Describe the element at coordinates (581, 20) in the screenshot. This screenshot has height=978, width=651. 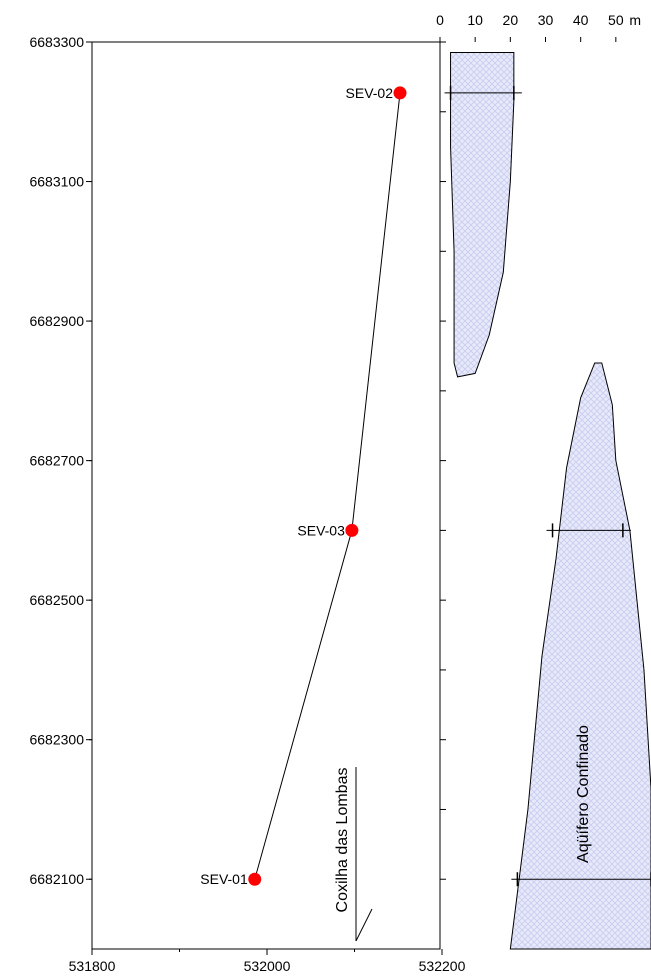
I see `depth-tick-label: 40` at that location.